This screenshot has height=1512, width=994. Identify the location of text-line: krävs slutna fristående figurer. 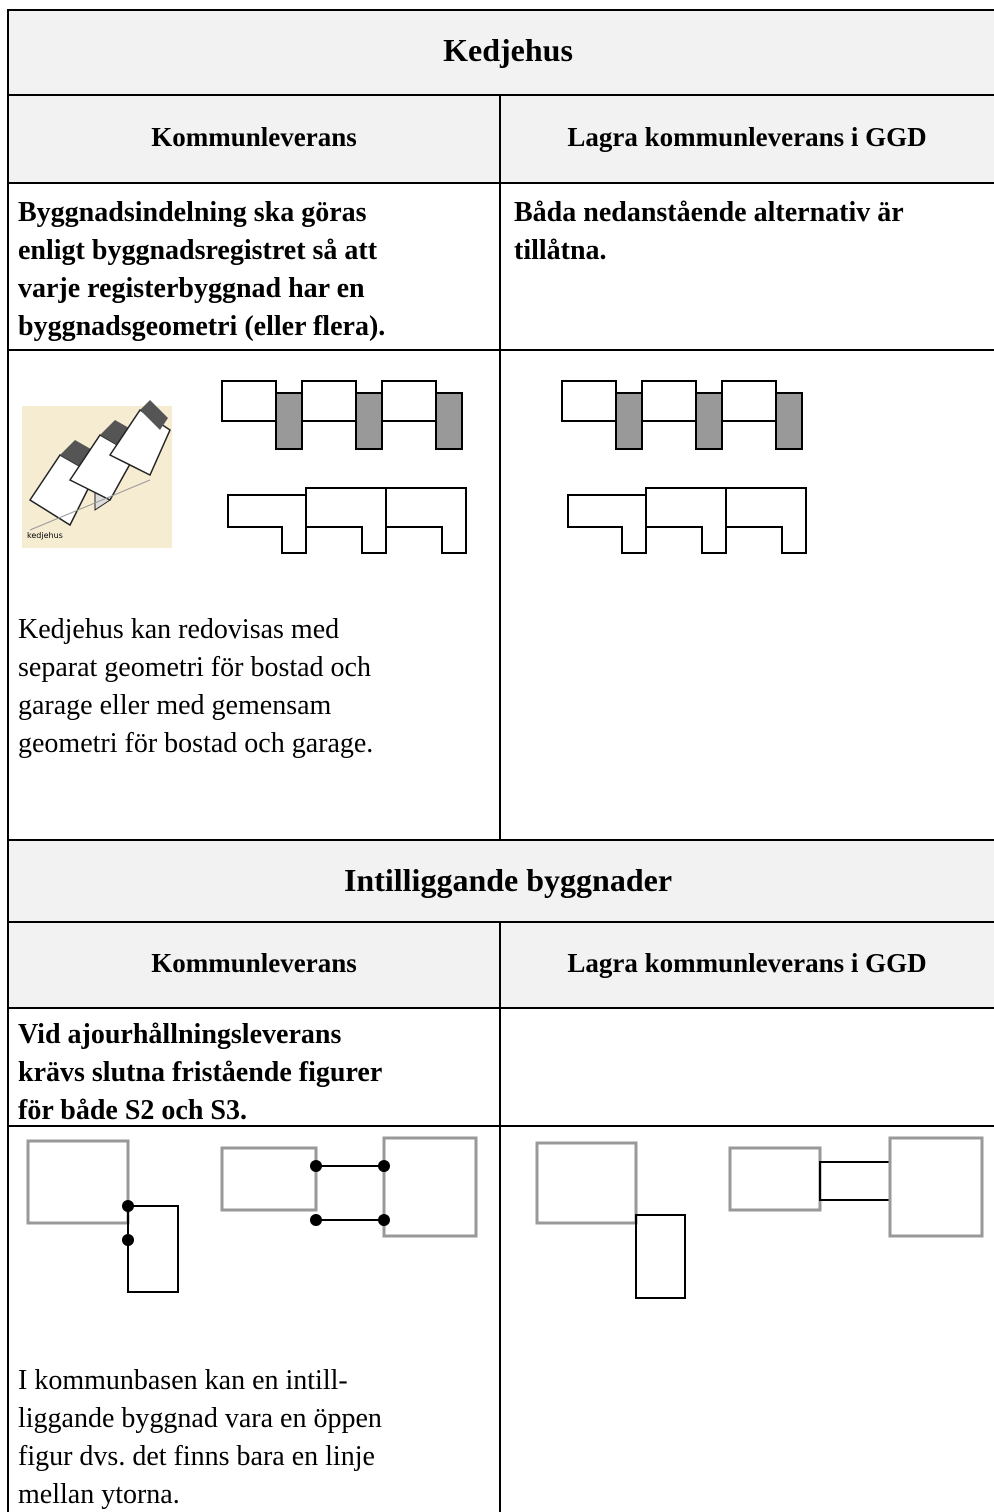
(200, 1072).